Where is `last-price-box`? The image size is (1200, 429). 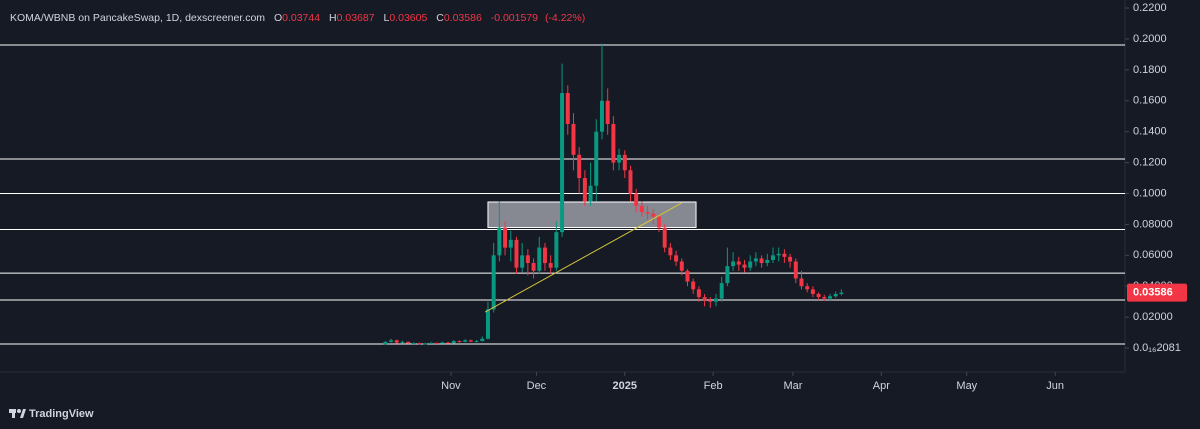
last-price-box is located at coordinates (1157, 292).